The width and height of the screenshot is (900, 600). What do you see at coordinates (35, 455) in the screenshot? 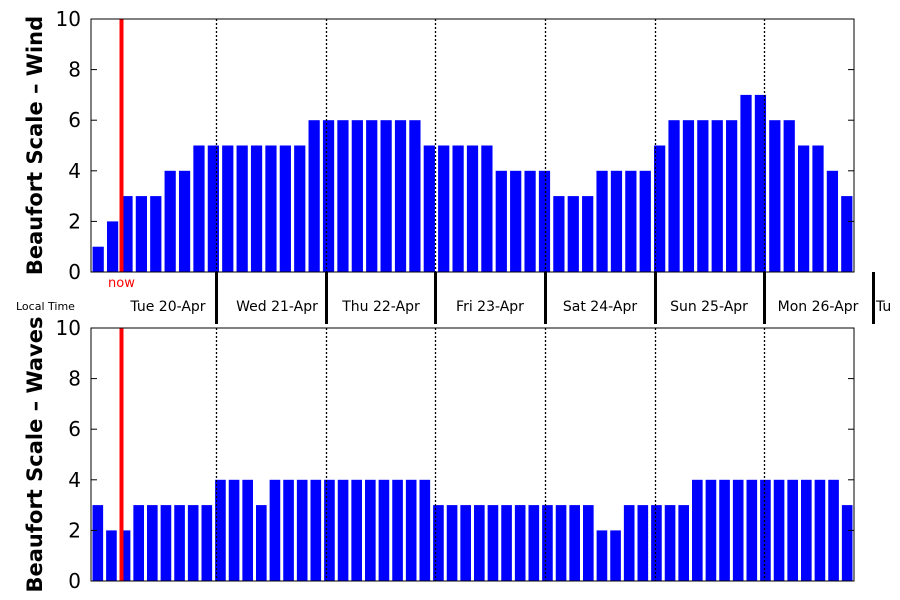
I see `y-axis-title: Beaufort Scale – Waves` at bounding box center [35, 455].